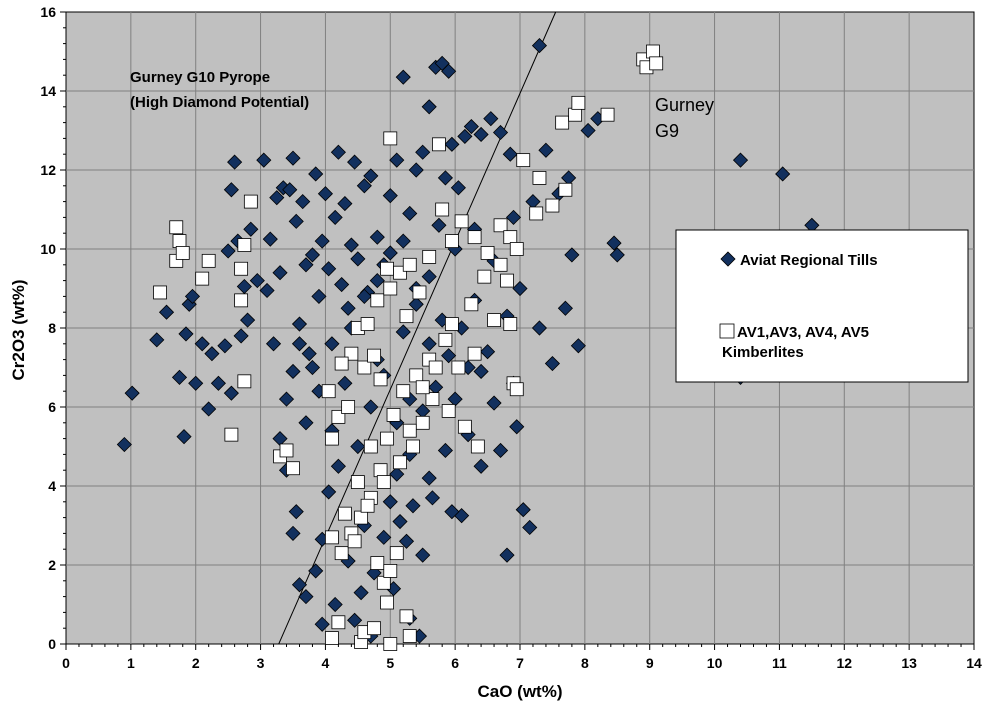  Describe the element at coordinates (48, 249) in the screenshot. I see `y-tick-label: 10` at that location.